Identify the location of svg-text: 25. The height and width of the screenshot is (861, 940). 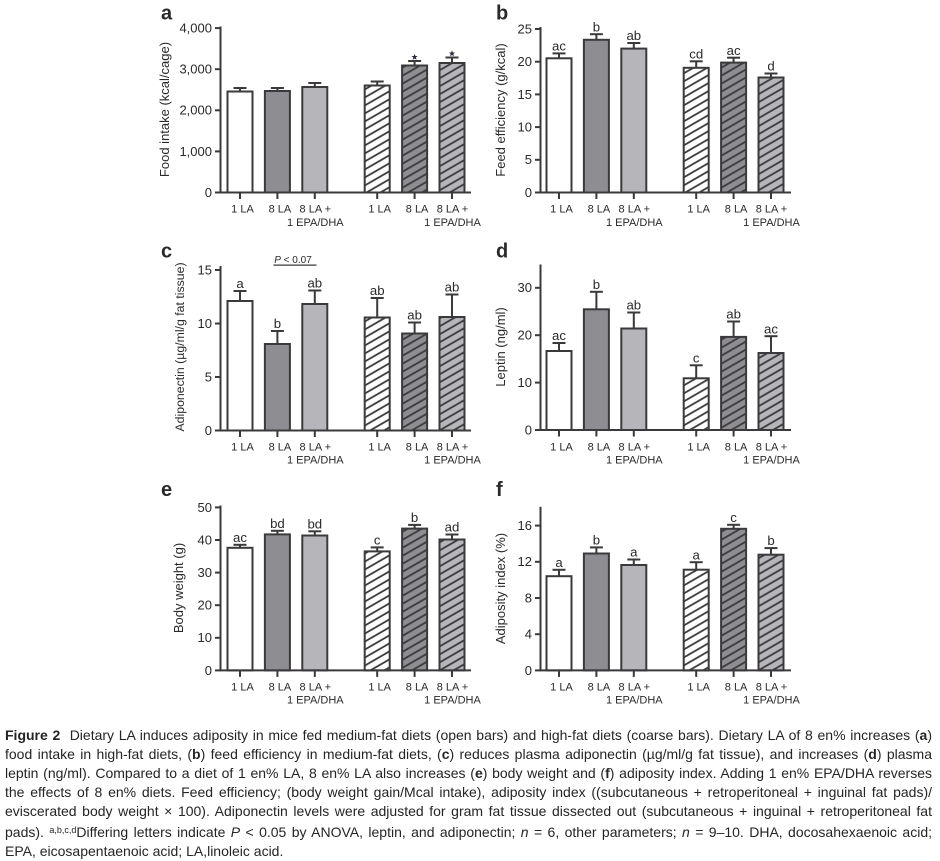
(525, 28).